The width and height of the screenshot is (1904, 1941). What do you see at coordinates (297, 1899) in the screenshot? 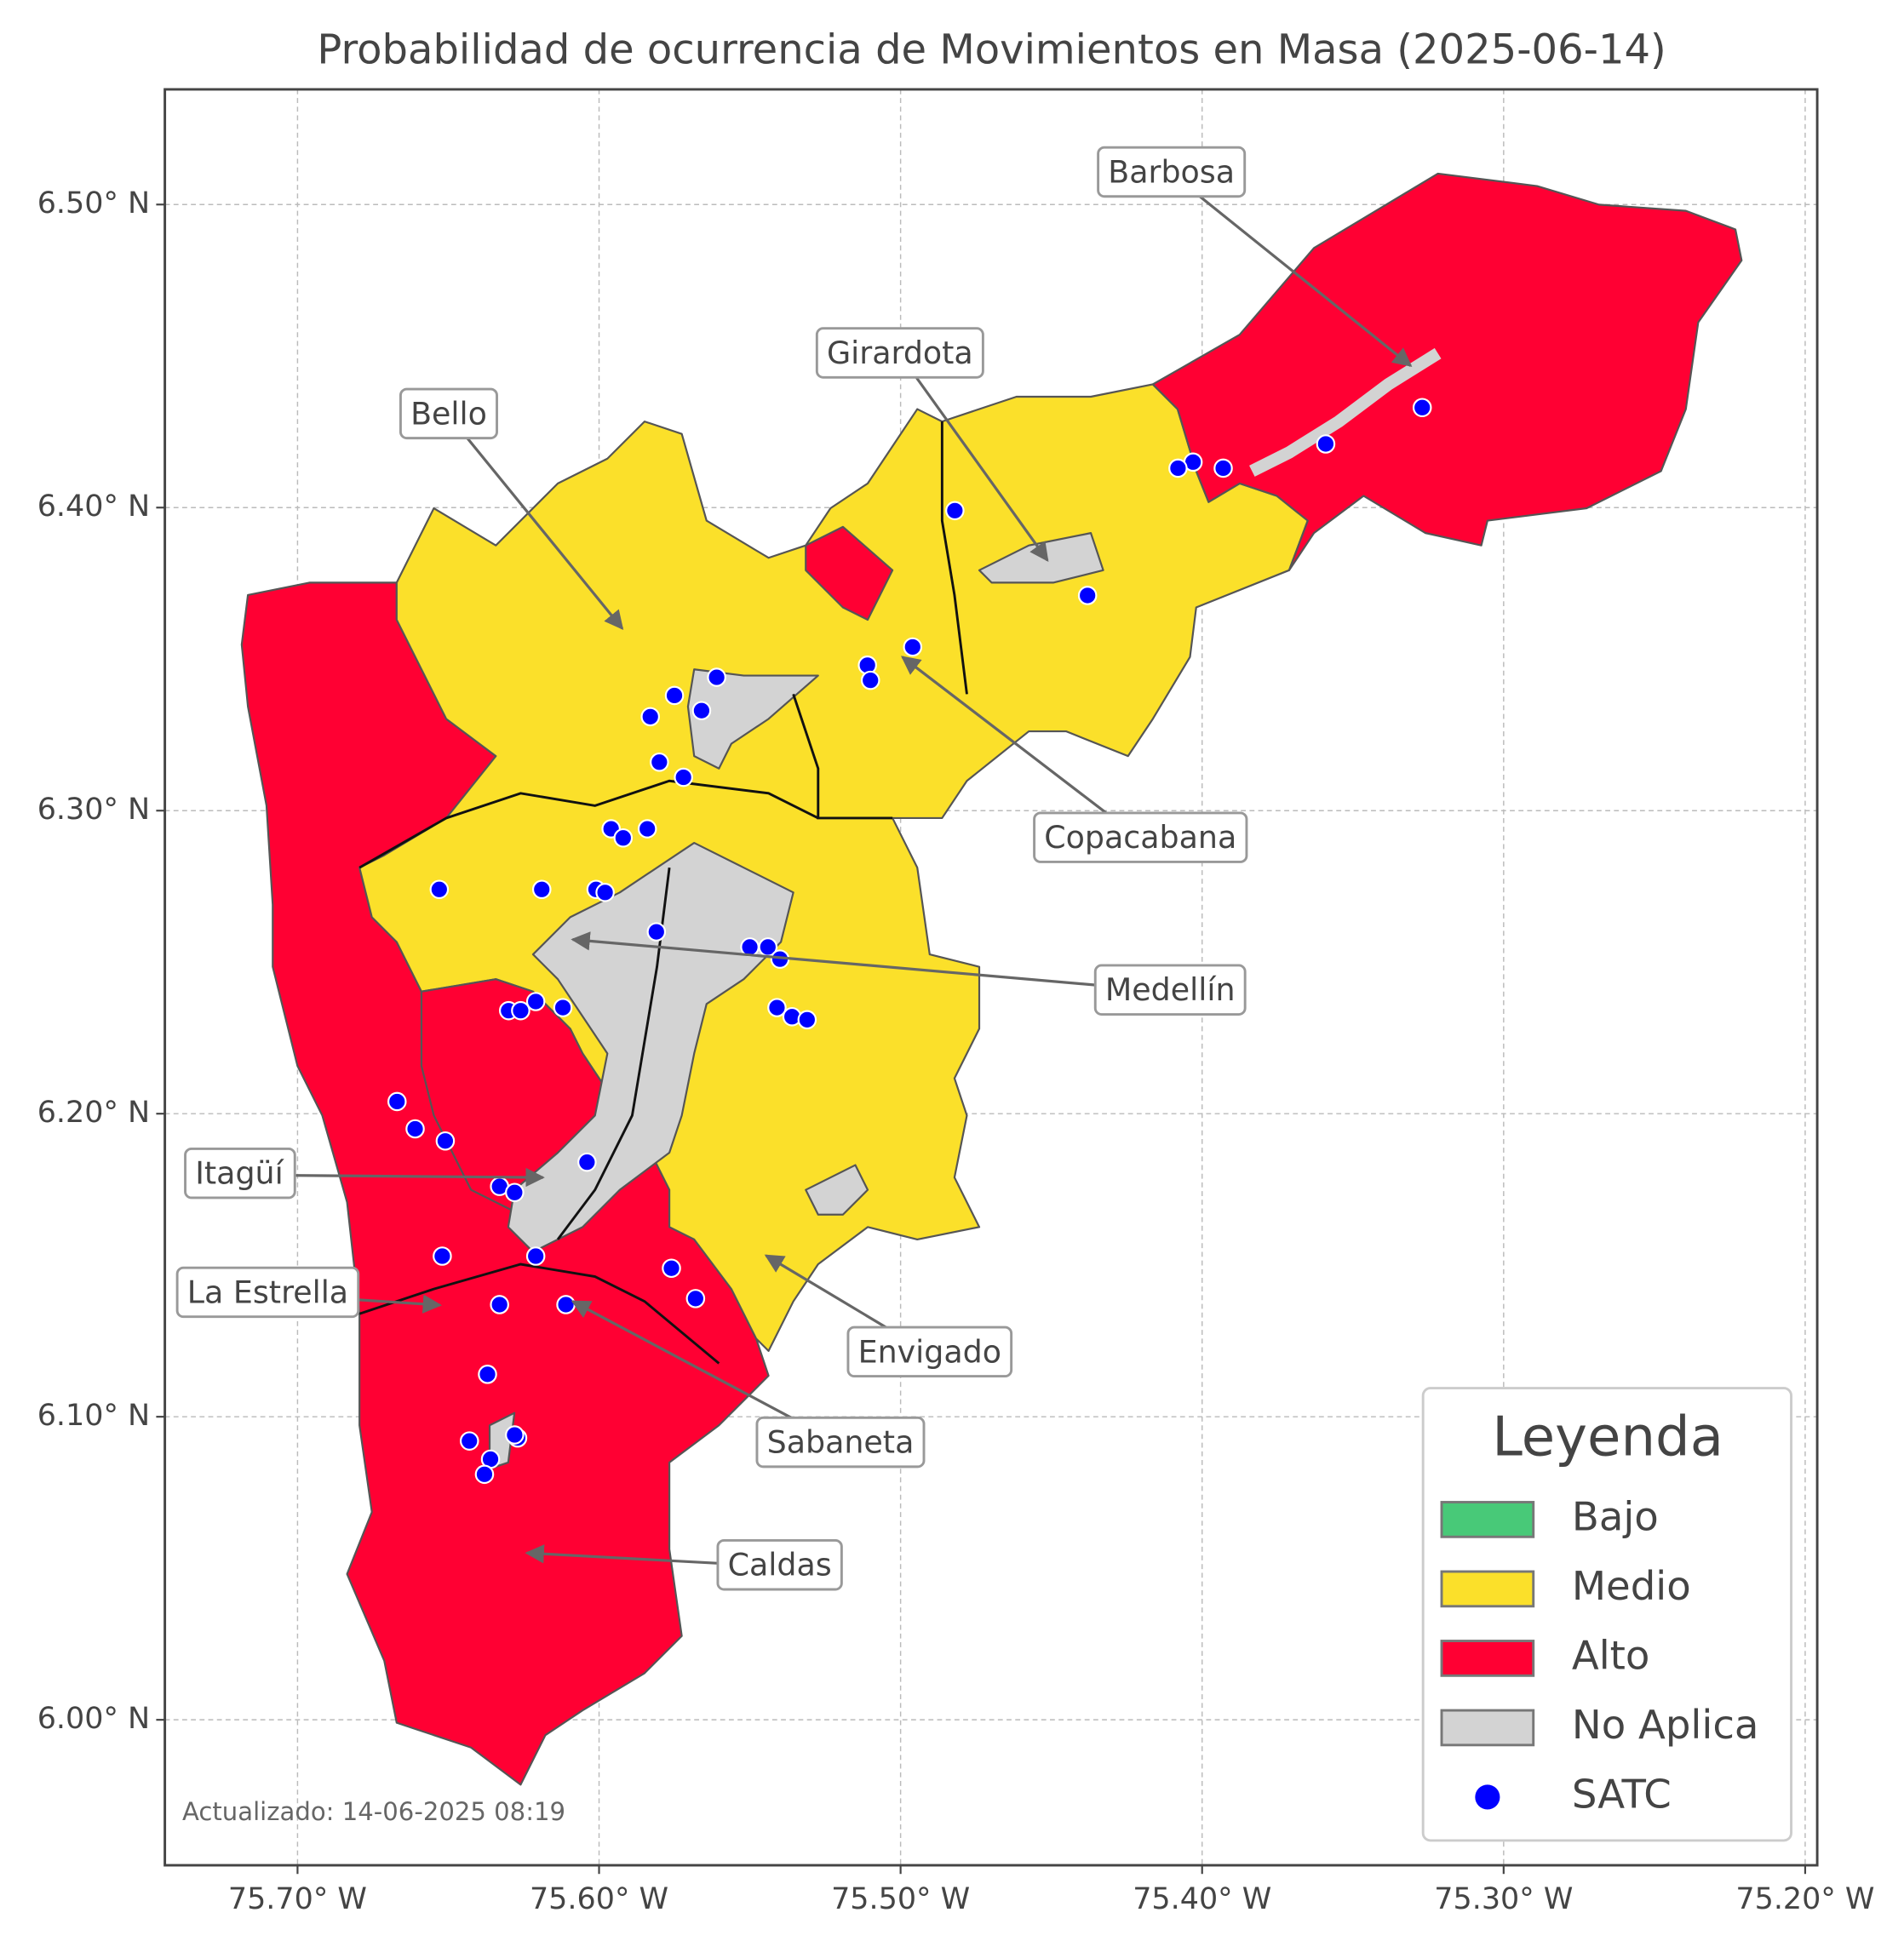
I see `x-tick-label: 75.70° W` at bounding box center [297, 1899].